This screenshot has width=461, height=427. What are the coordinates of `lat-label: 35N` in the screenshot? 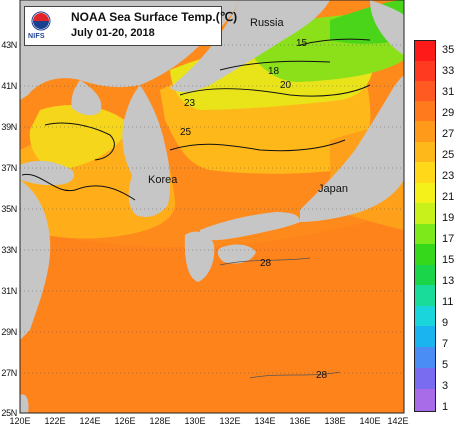 It's located at (9, 209).